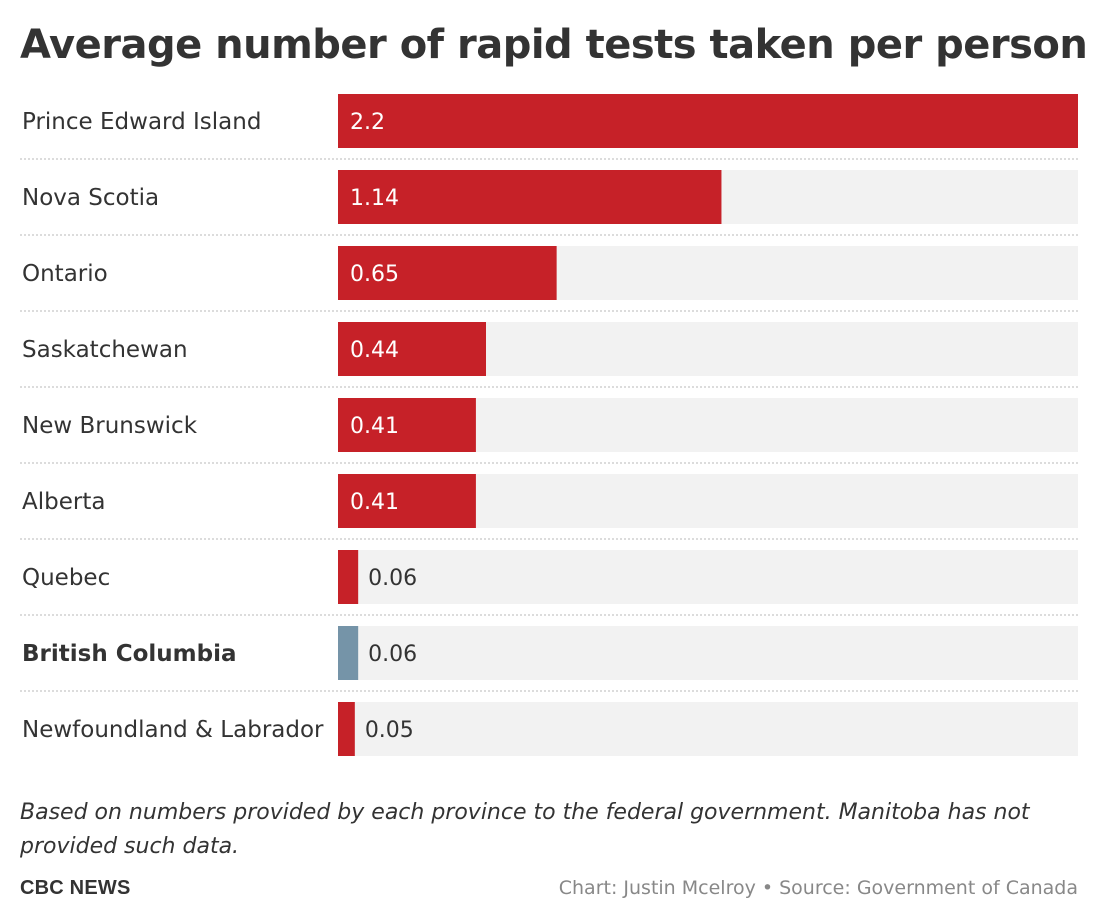  Describe the element at coordinates (105, 350) in the screenshot. I see `category-label: Saskatchewan` at that location.